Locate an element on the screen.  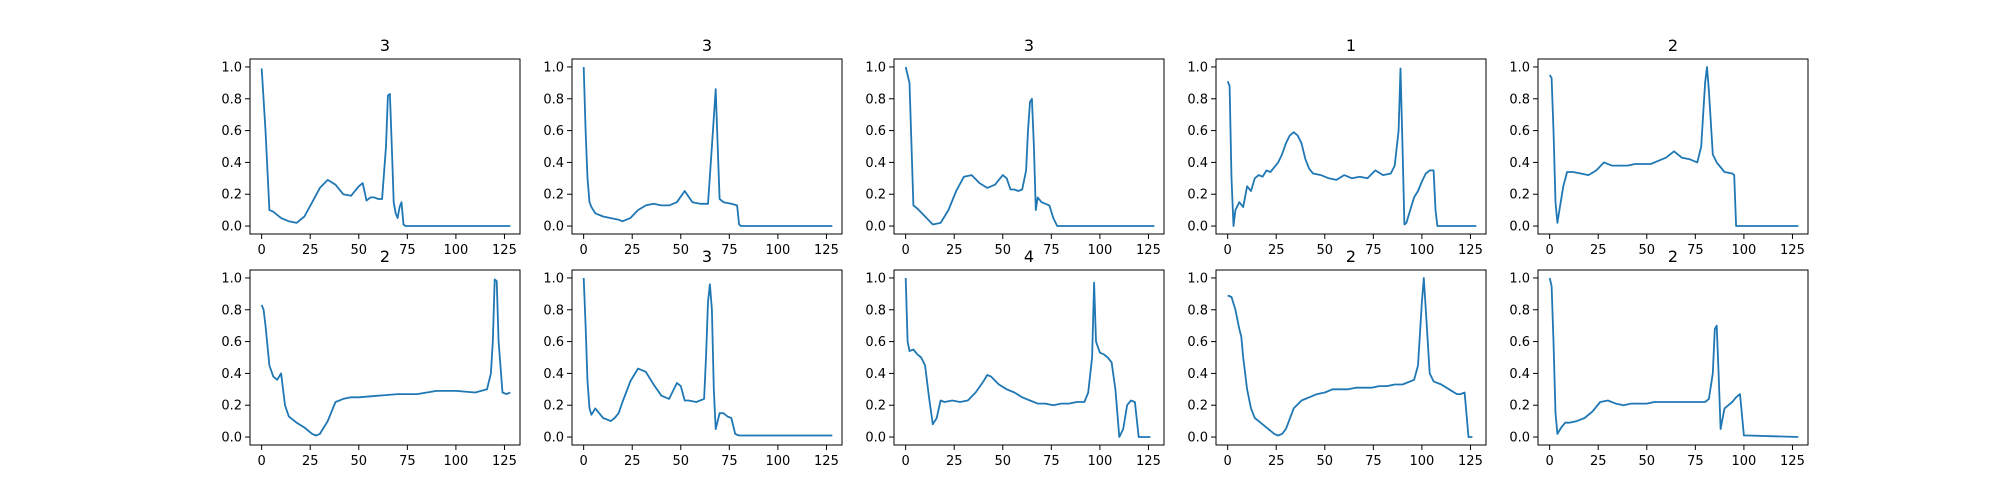
subplot-title: 1 is located at coordinates (1351, 45).